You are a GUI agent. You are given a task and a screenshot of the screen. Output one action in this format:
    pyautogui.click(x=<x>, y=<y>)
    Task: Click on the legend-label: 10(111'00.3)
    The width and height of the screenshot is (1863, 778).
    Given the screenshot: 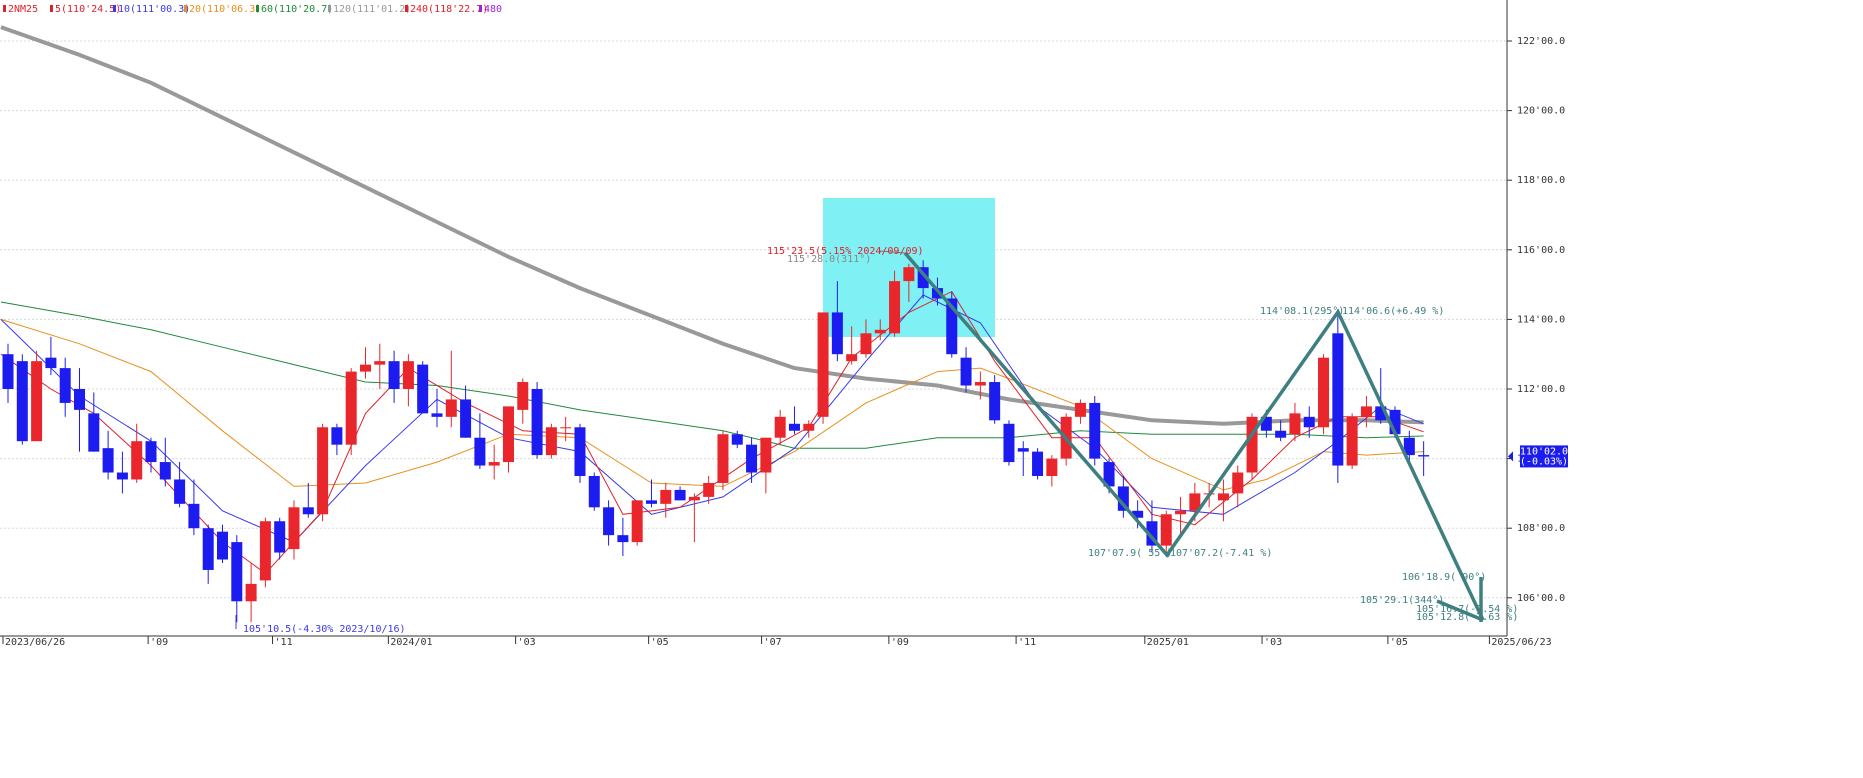 What is the action you would take?
    pyautogui.click(x=154, y=9)
    